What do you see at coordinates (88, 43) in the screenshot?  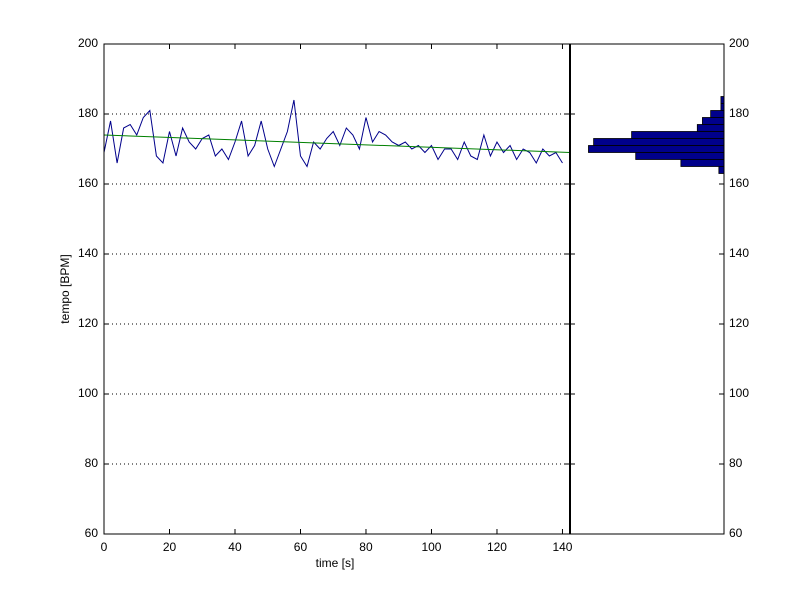 I see `y-tick-label: 200` at bounding box center [88, 43].